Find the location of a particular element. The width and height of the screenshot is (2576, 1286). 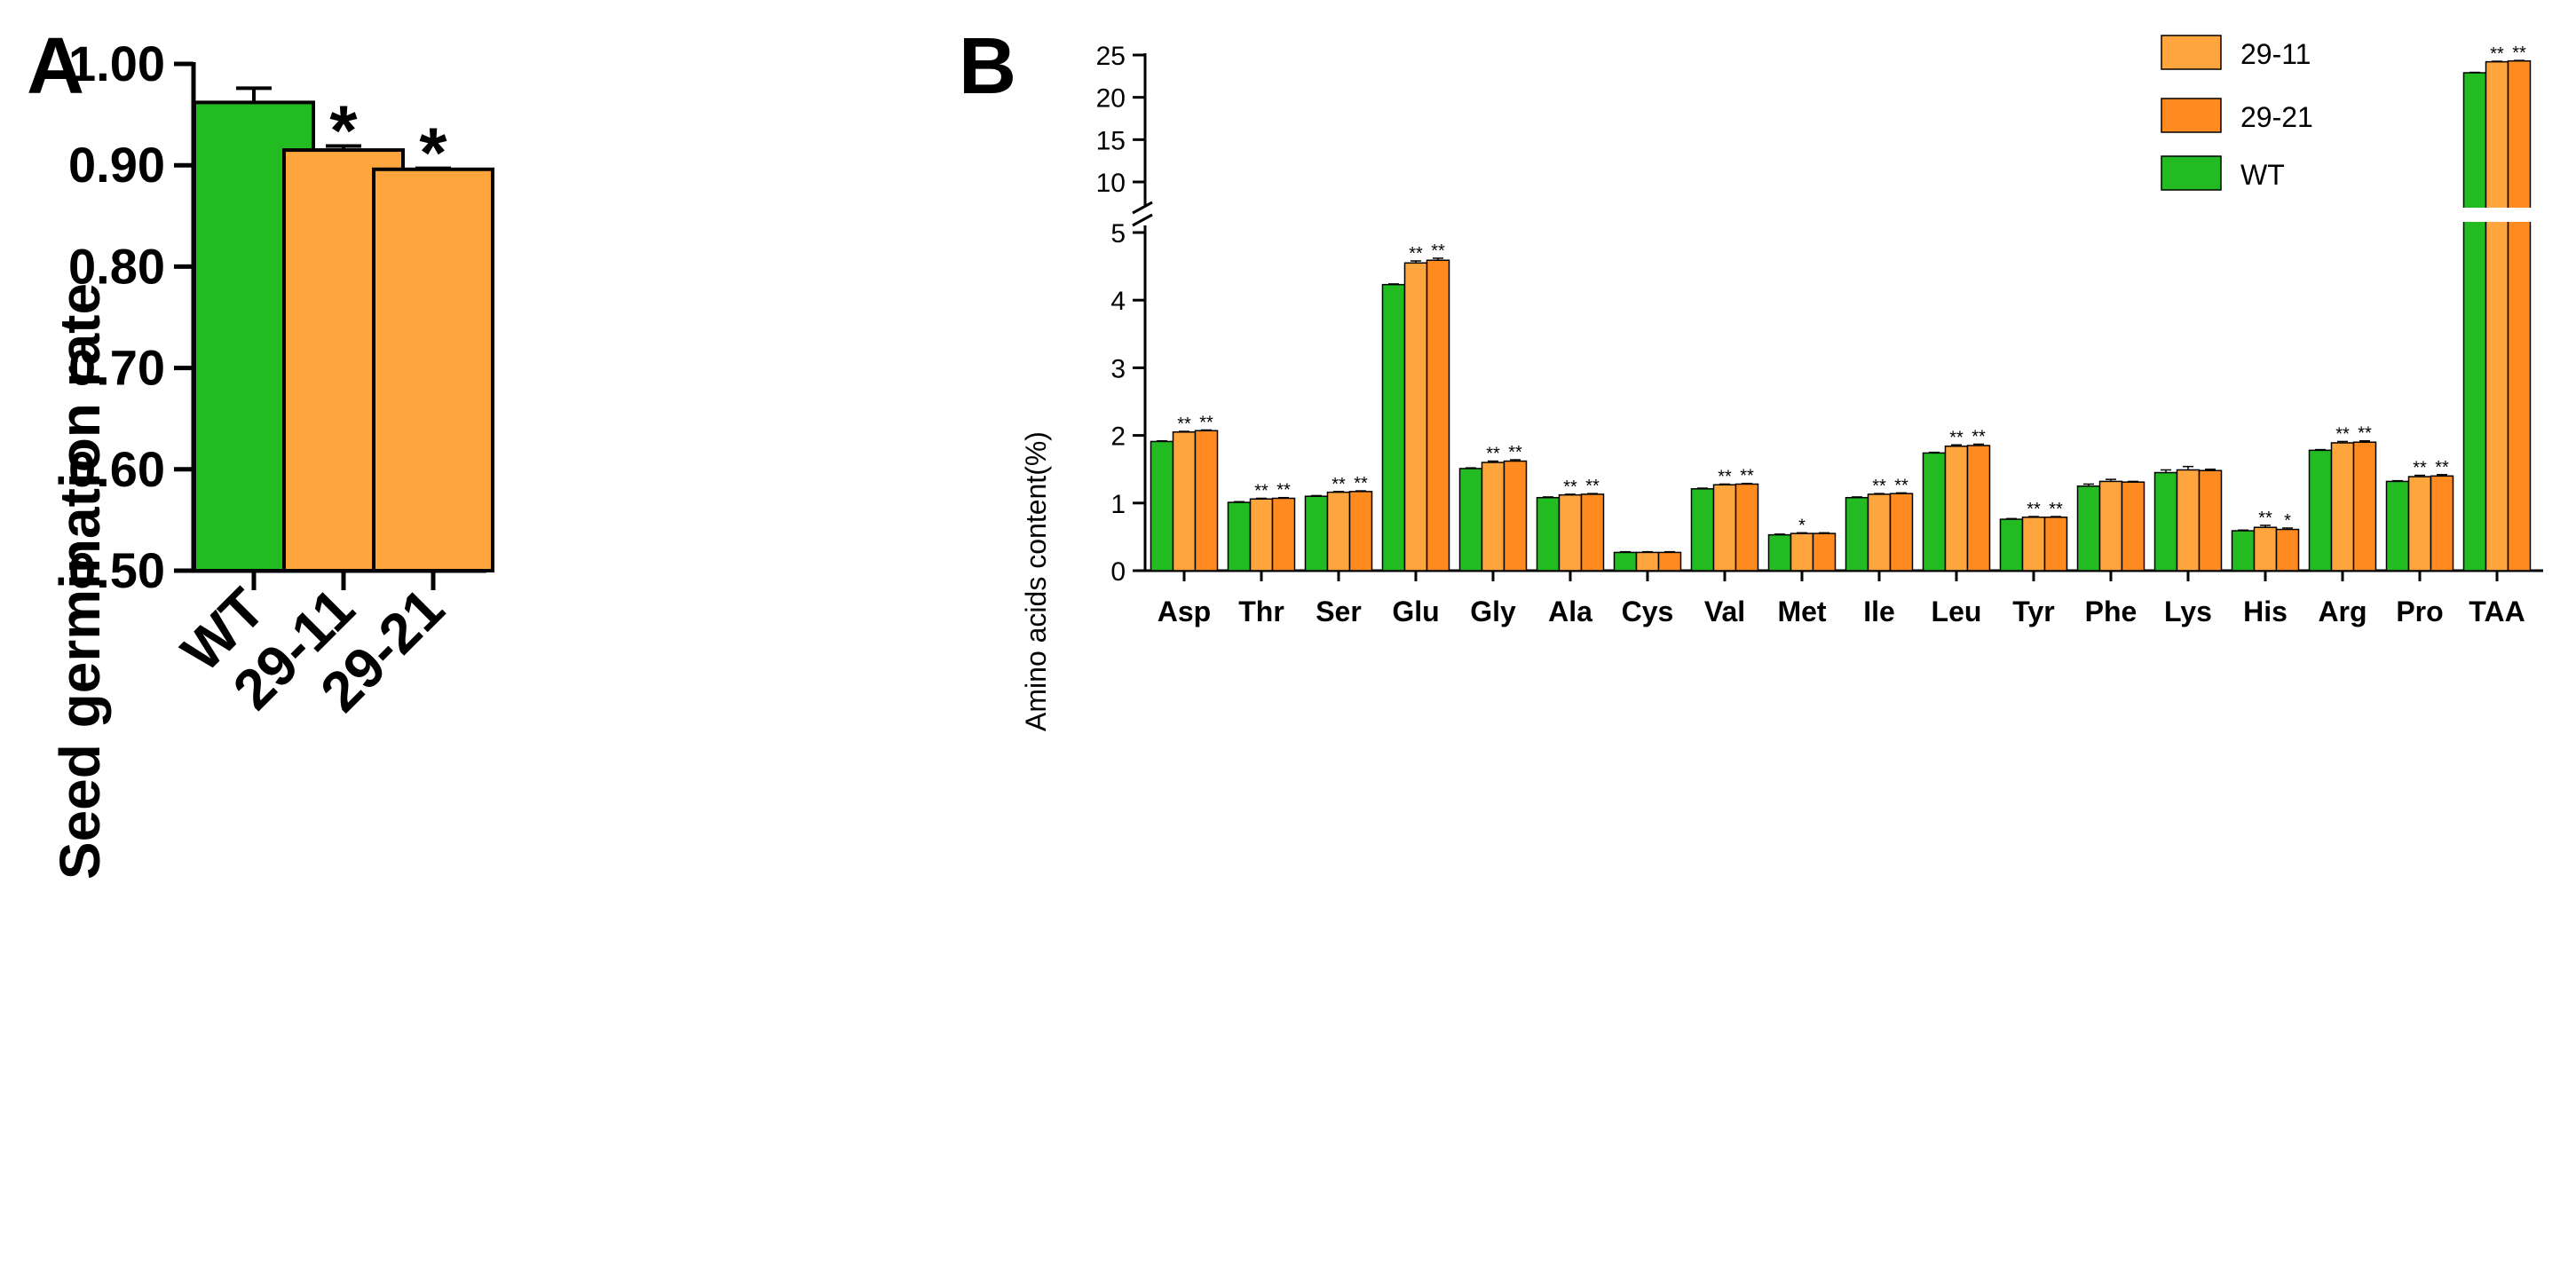

chart-b-x-tick-label: Phe is located at coordinates (2111, 611).